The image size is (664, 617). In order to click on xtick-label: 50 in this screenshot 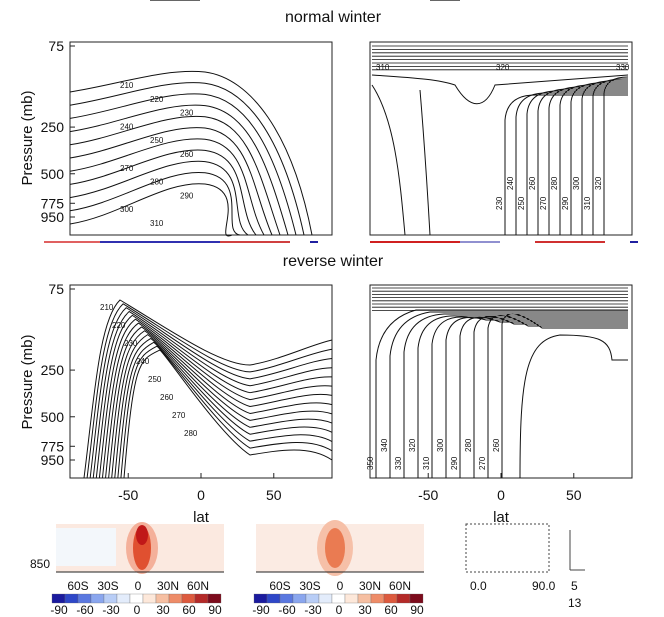, I will do `click(574, 495)`.